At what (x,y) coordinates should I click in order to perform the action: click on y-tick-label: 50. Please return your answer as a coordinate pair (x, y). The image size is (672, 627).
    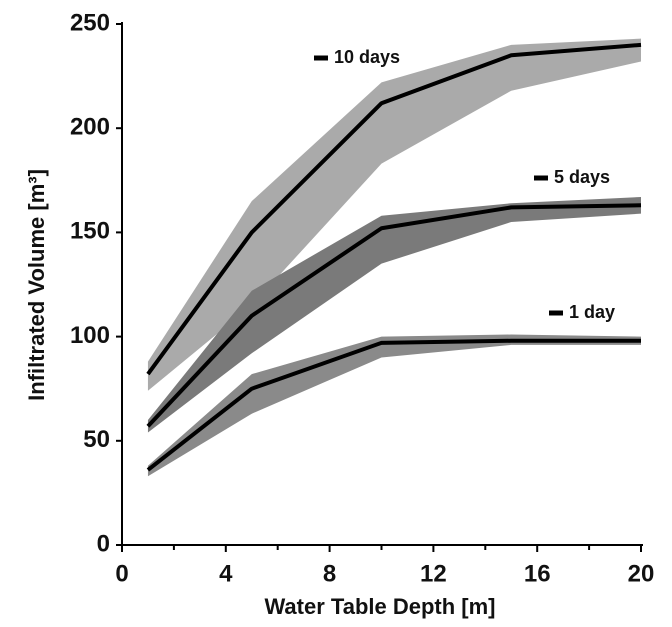
    Looking at the image, I should click on (96, 439).